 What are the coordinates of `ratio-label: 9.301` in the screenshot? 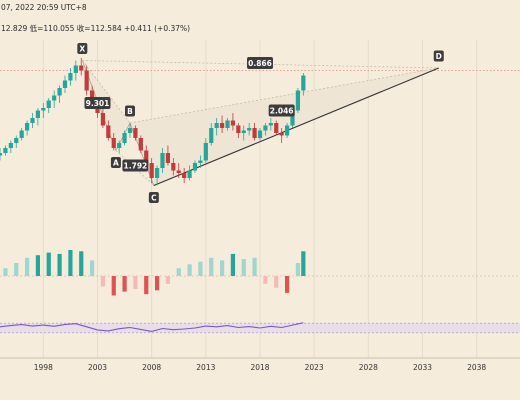 It's located at (98, 103).